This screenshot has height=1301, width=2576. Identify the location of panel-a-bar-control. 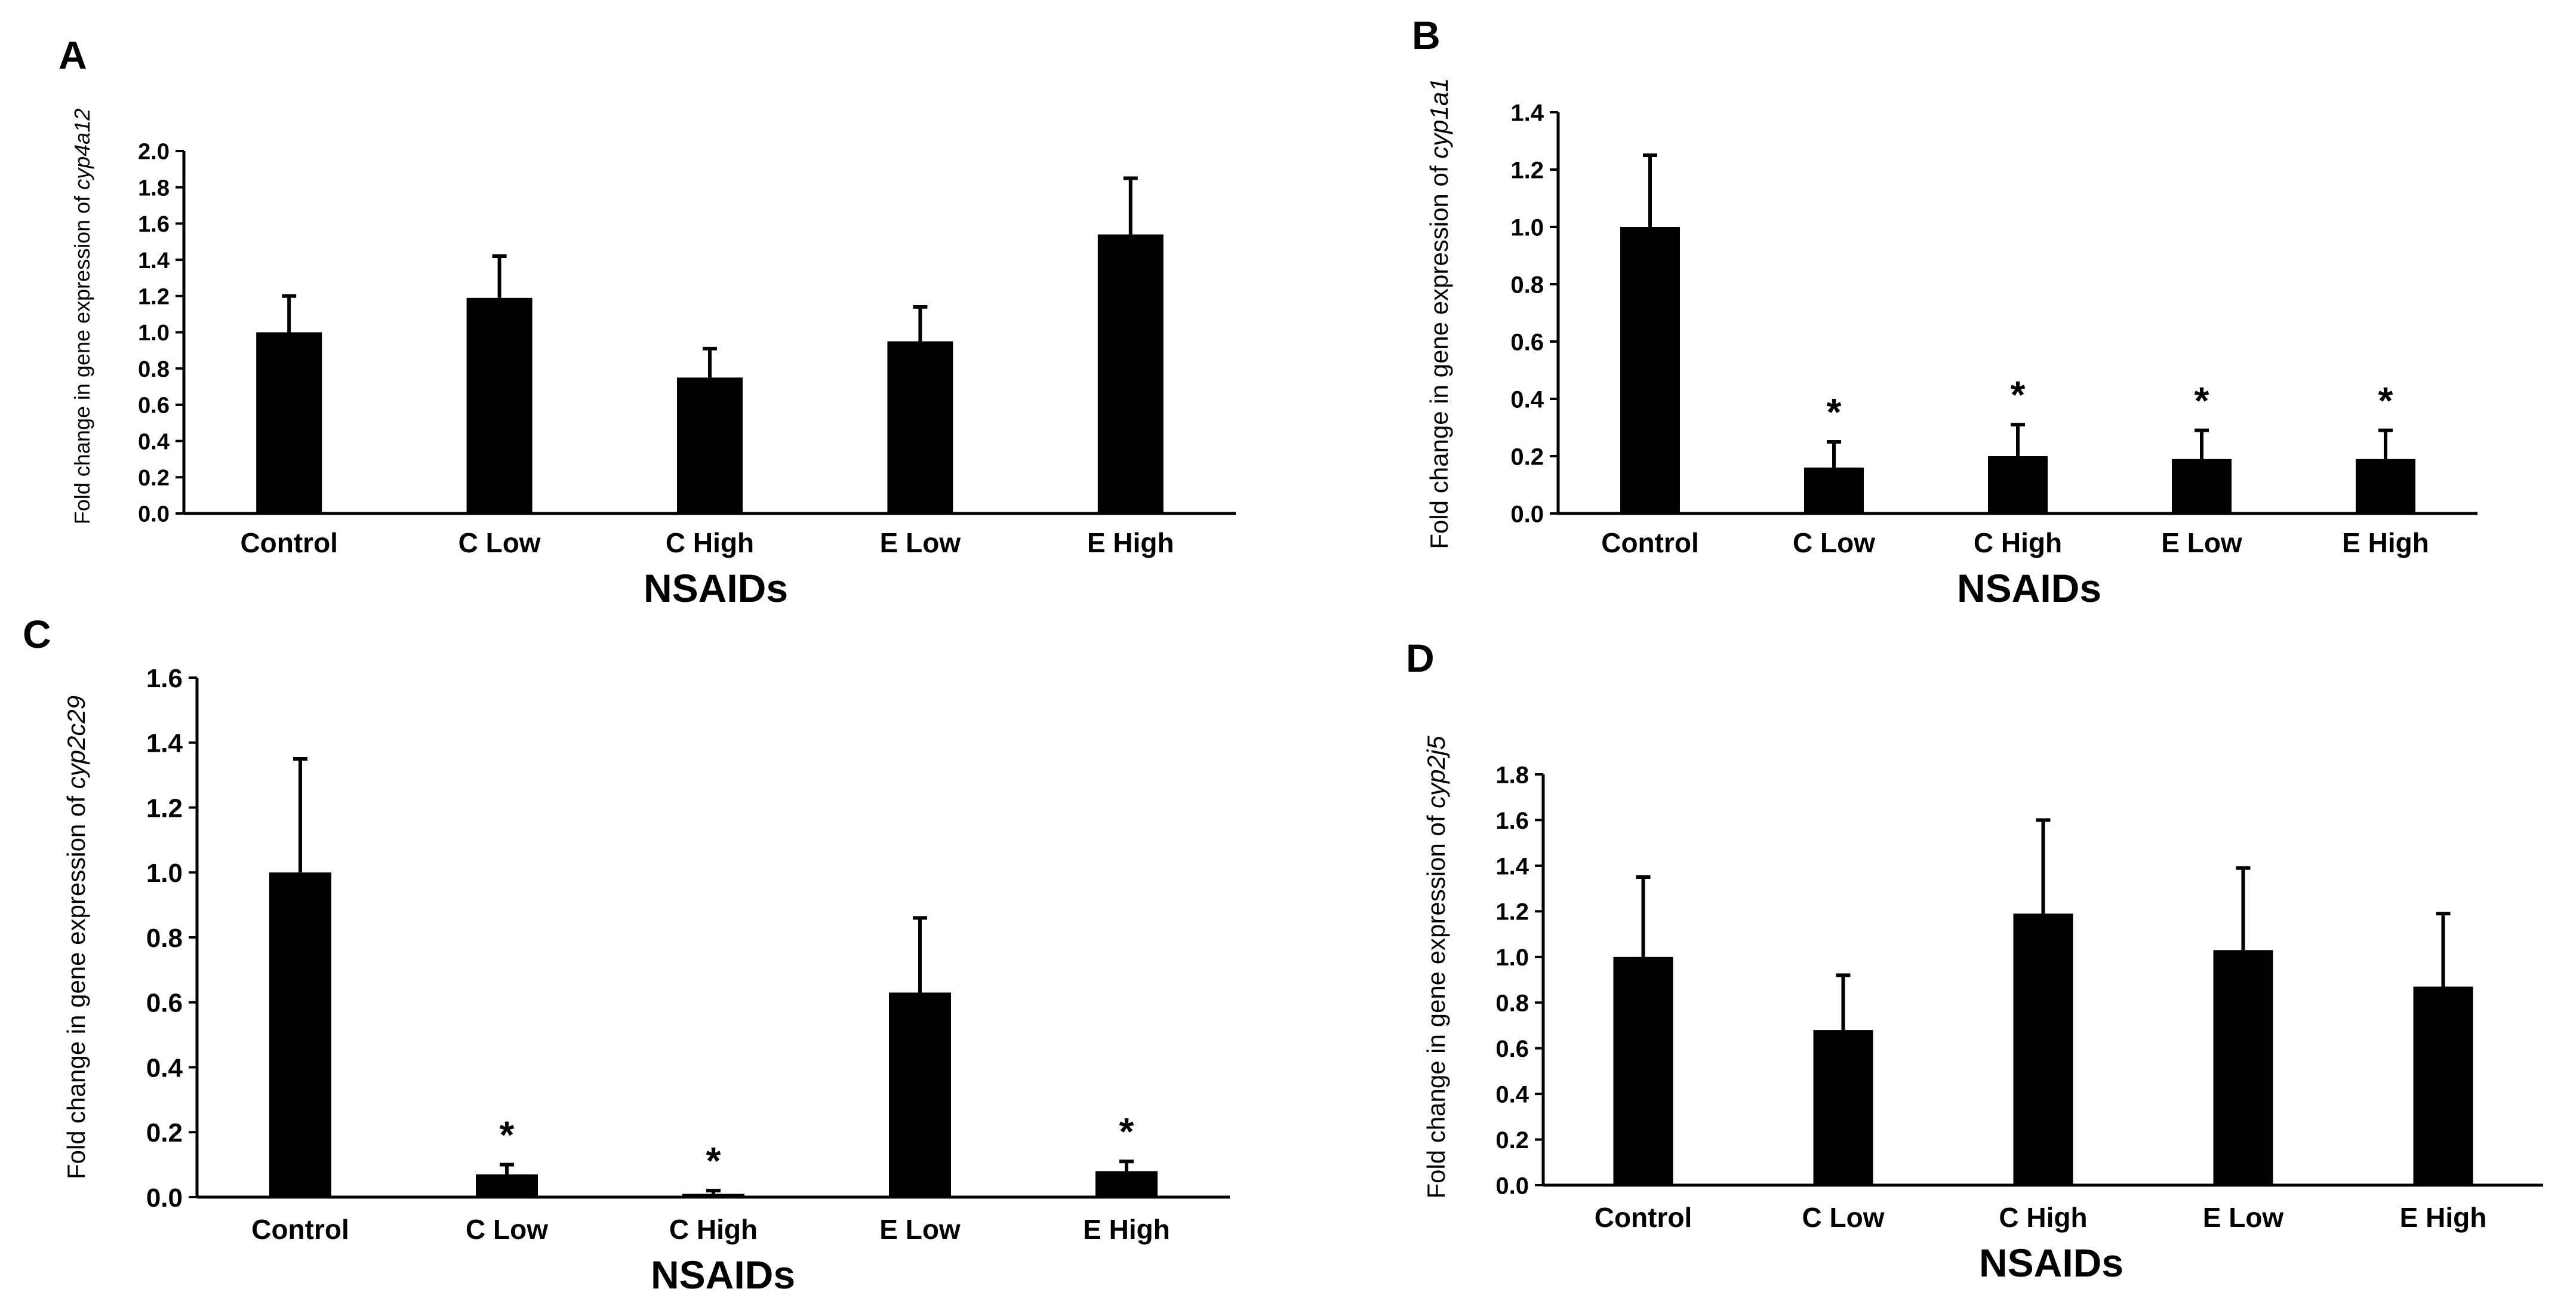
(289, 422).